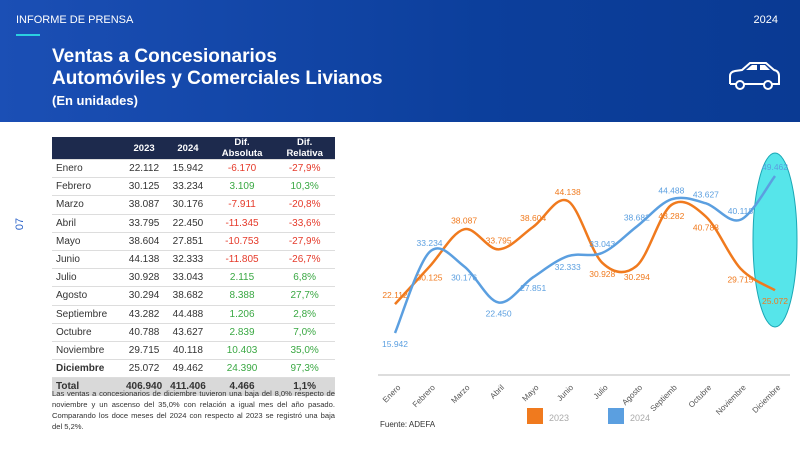 Image resolution: width=800 pixels, height=450 pixels. Describe the element at coordinates (28, 35) in the screenshot. I see `accent` at that location.